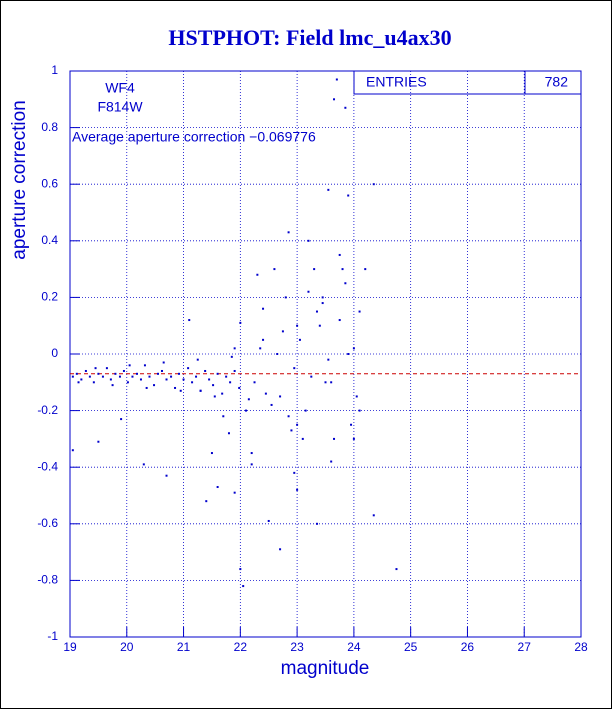  Describe the element at coordinates (49, 297) in the screenshot. I see `y-tick-label: 0.2` at that location.